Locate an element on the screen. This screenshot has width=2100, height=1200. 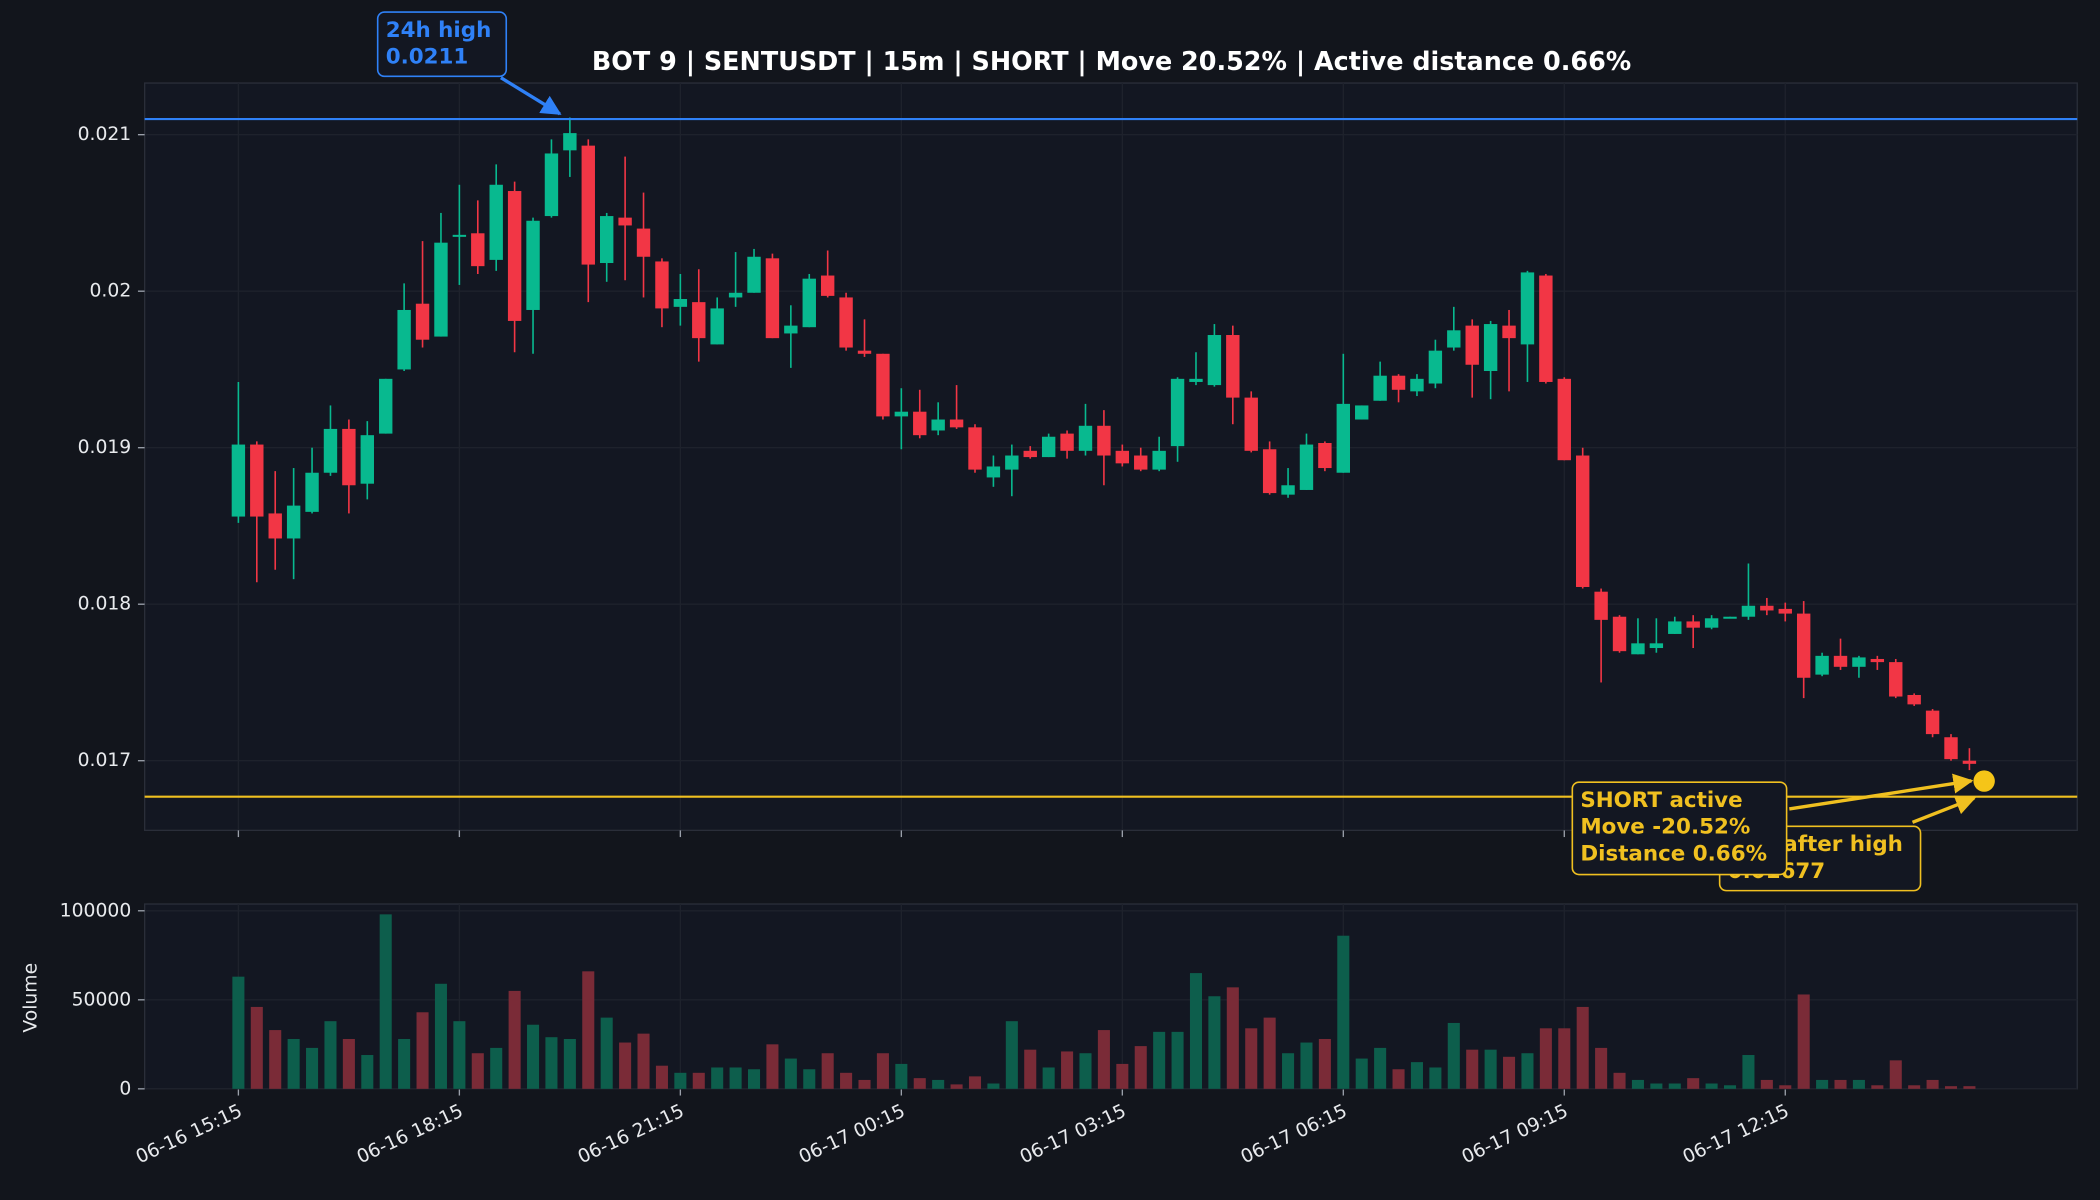
y-tick-label: 0 is located at coordinates (125, 1088).